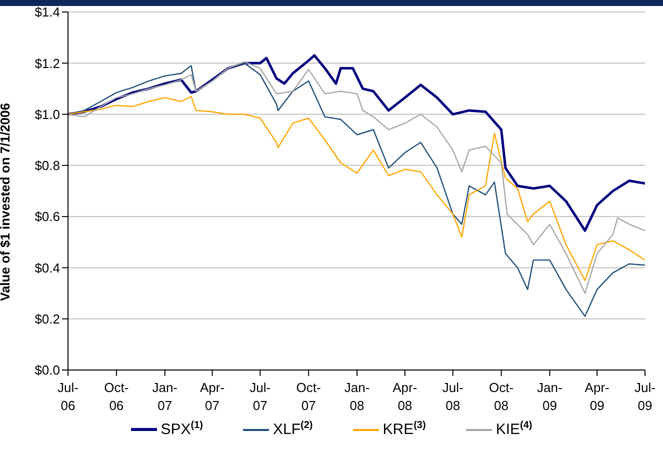  I want to click on legend-label: KRE$^{(3)}$, so click(404, 429).